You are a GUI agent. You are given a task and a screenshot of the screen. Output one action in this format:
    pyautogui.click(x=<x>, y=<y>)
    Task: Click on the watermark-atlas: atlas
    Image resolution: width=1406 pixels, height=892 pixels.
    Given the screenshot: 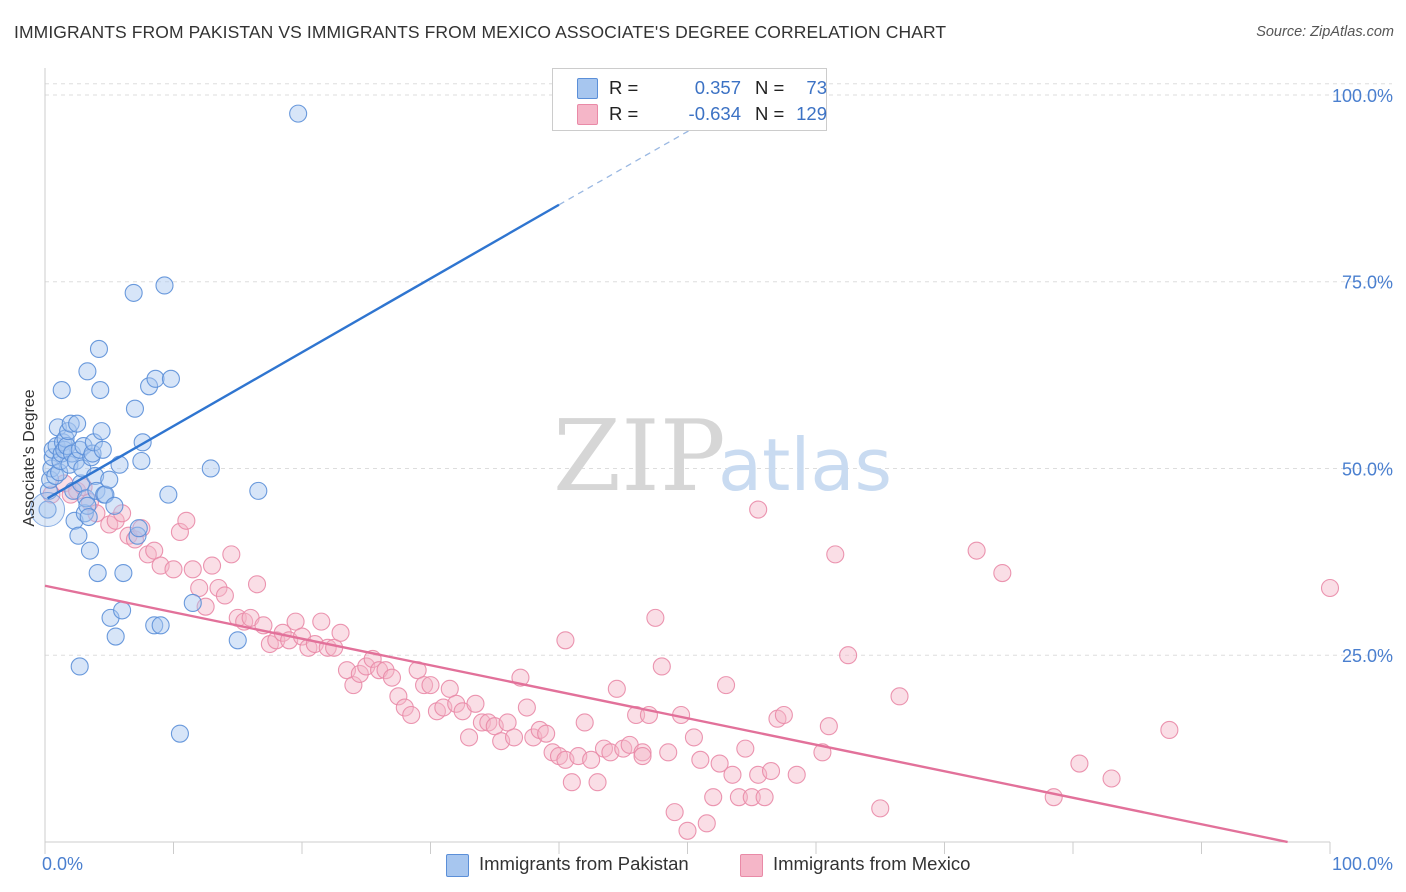 What is the action you would take?
    pyautogui.click(x=805, y=465)
    